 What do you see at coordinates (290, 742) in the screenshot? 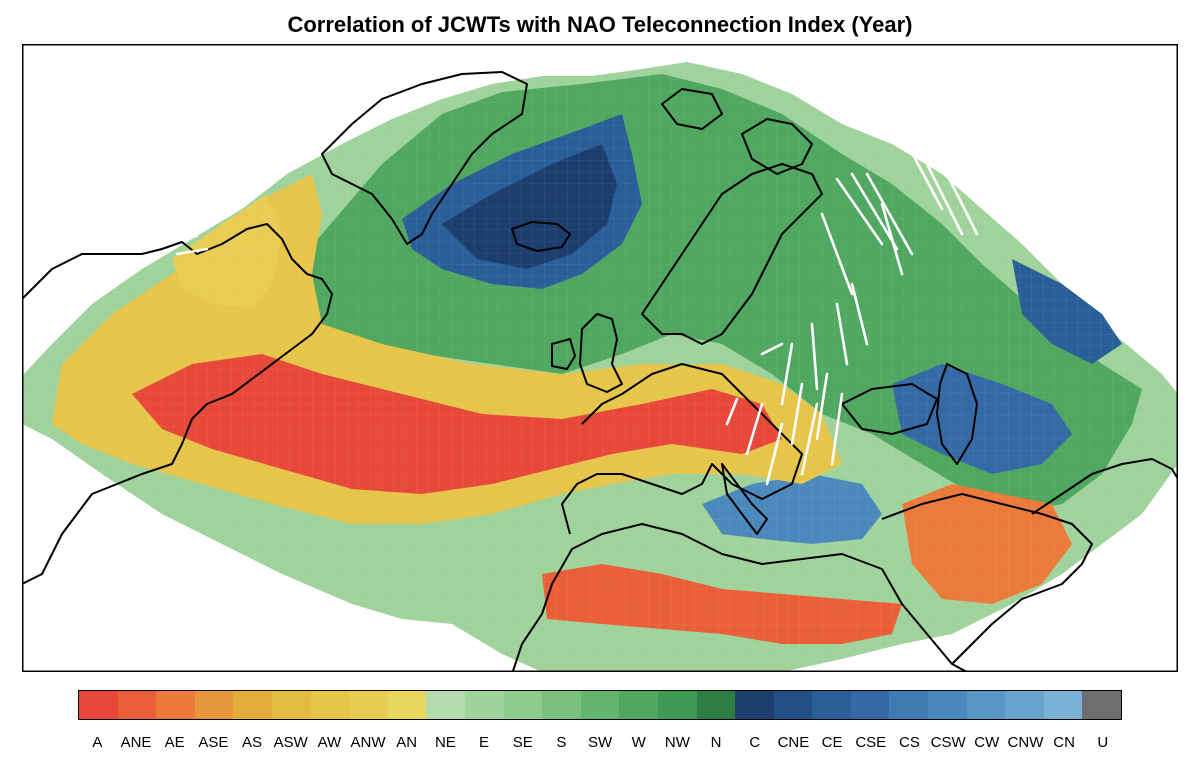
I see `legend-label-asw: ASW` at bounding box center [290, 742].